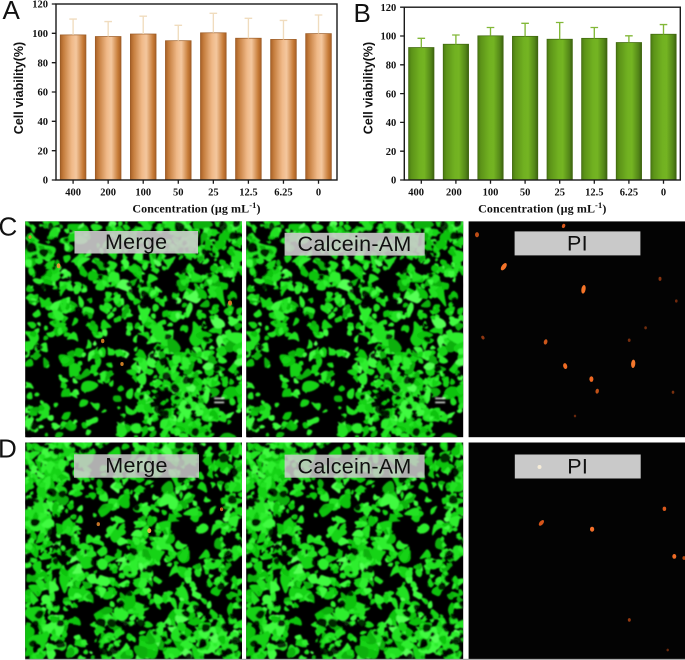 Image resolution: width=685 pixels, height=660 pixels. What do you see at coordinates (8, 227) in the screenshot?
I see `svg-text: C` at bounding box center [8, 227].